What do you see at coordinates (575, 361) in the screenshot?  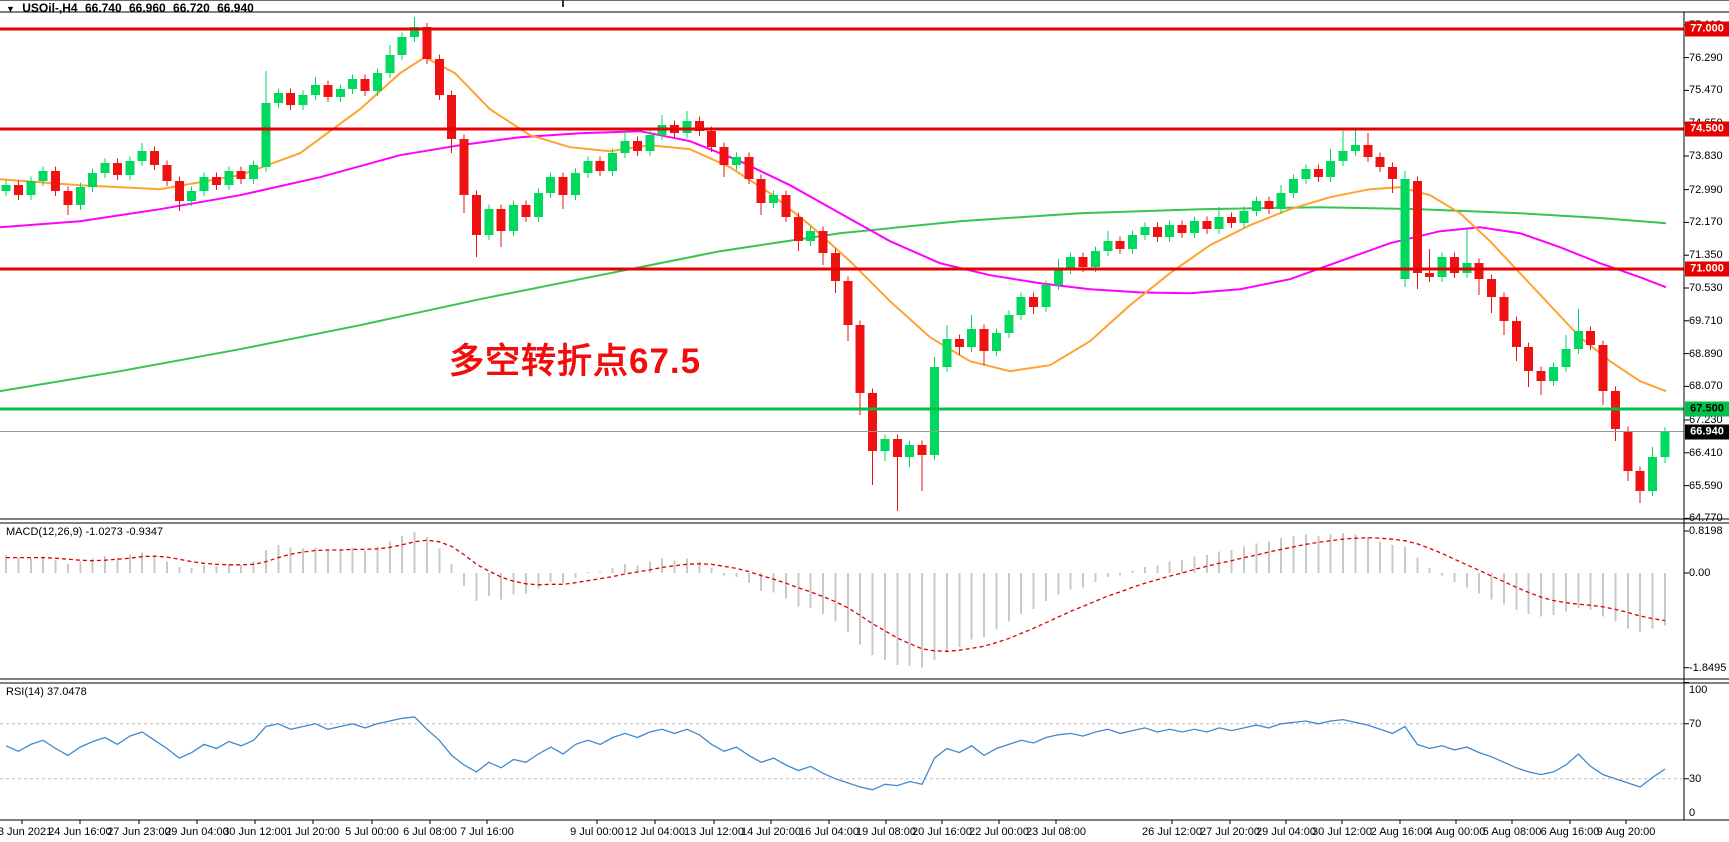 I see `price-annotation-text: 多空转折点67.5` at bounding box center [575, 361].